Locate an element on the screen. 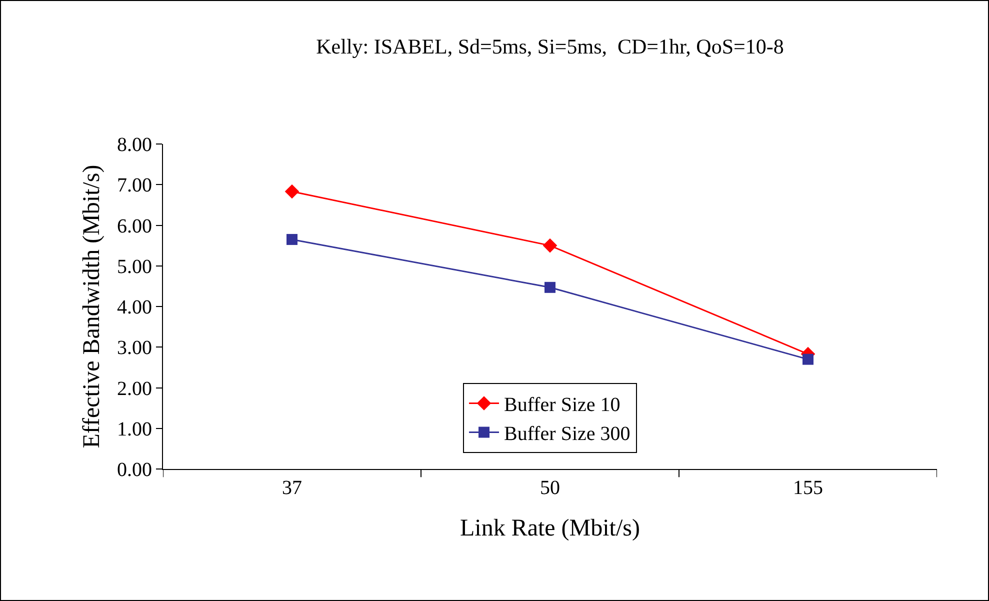 This screenshot has width=989, height=601. y-axis-title: Effective Bandwidth (Mbit/s) is located at coordinates (92, 306).